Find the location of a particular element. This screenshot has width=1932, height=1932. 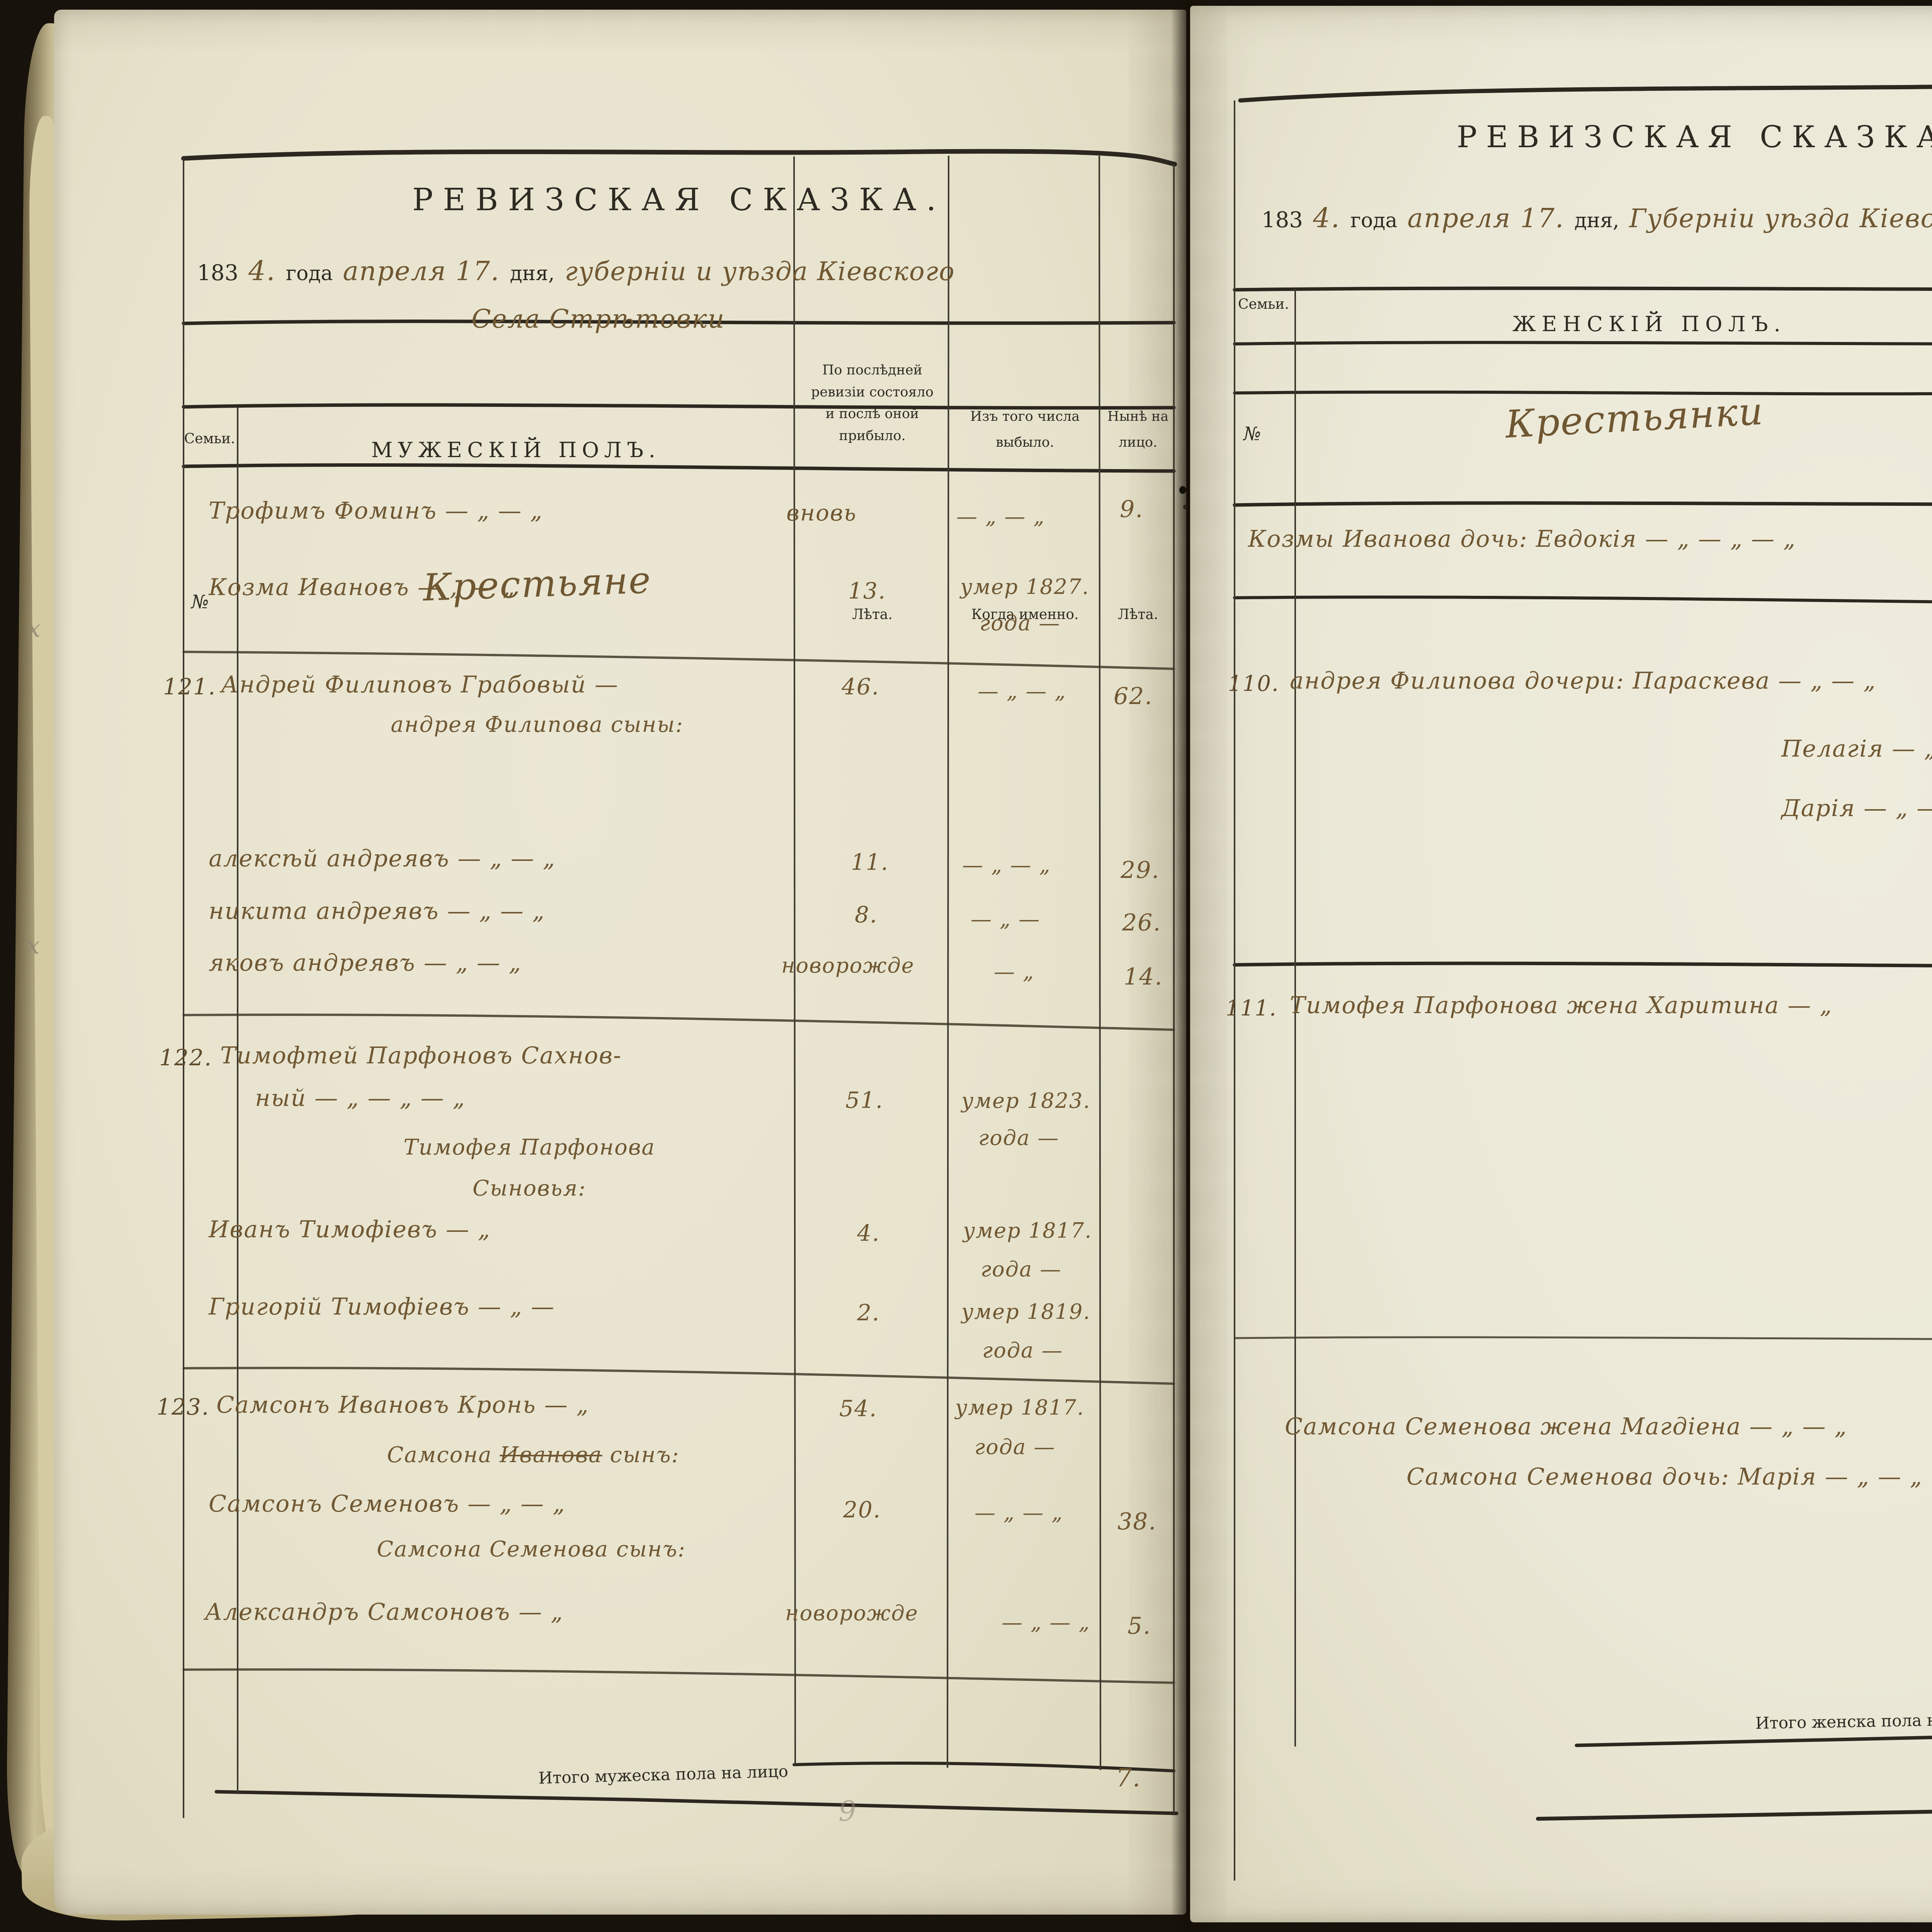

row-left-when: умер 1823. is located at coordinates (1026, 1100).